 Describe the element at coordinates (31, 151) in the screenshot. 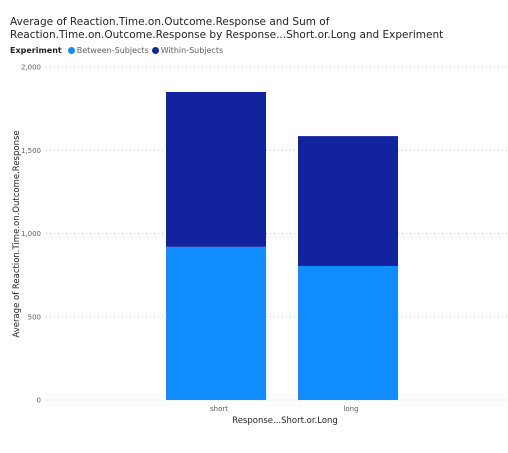

I see `y-tick-label: 1,500` at that location.